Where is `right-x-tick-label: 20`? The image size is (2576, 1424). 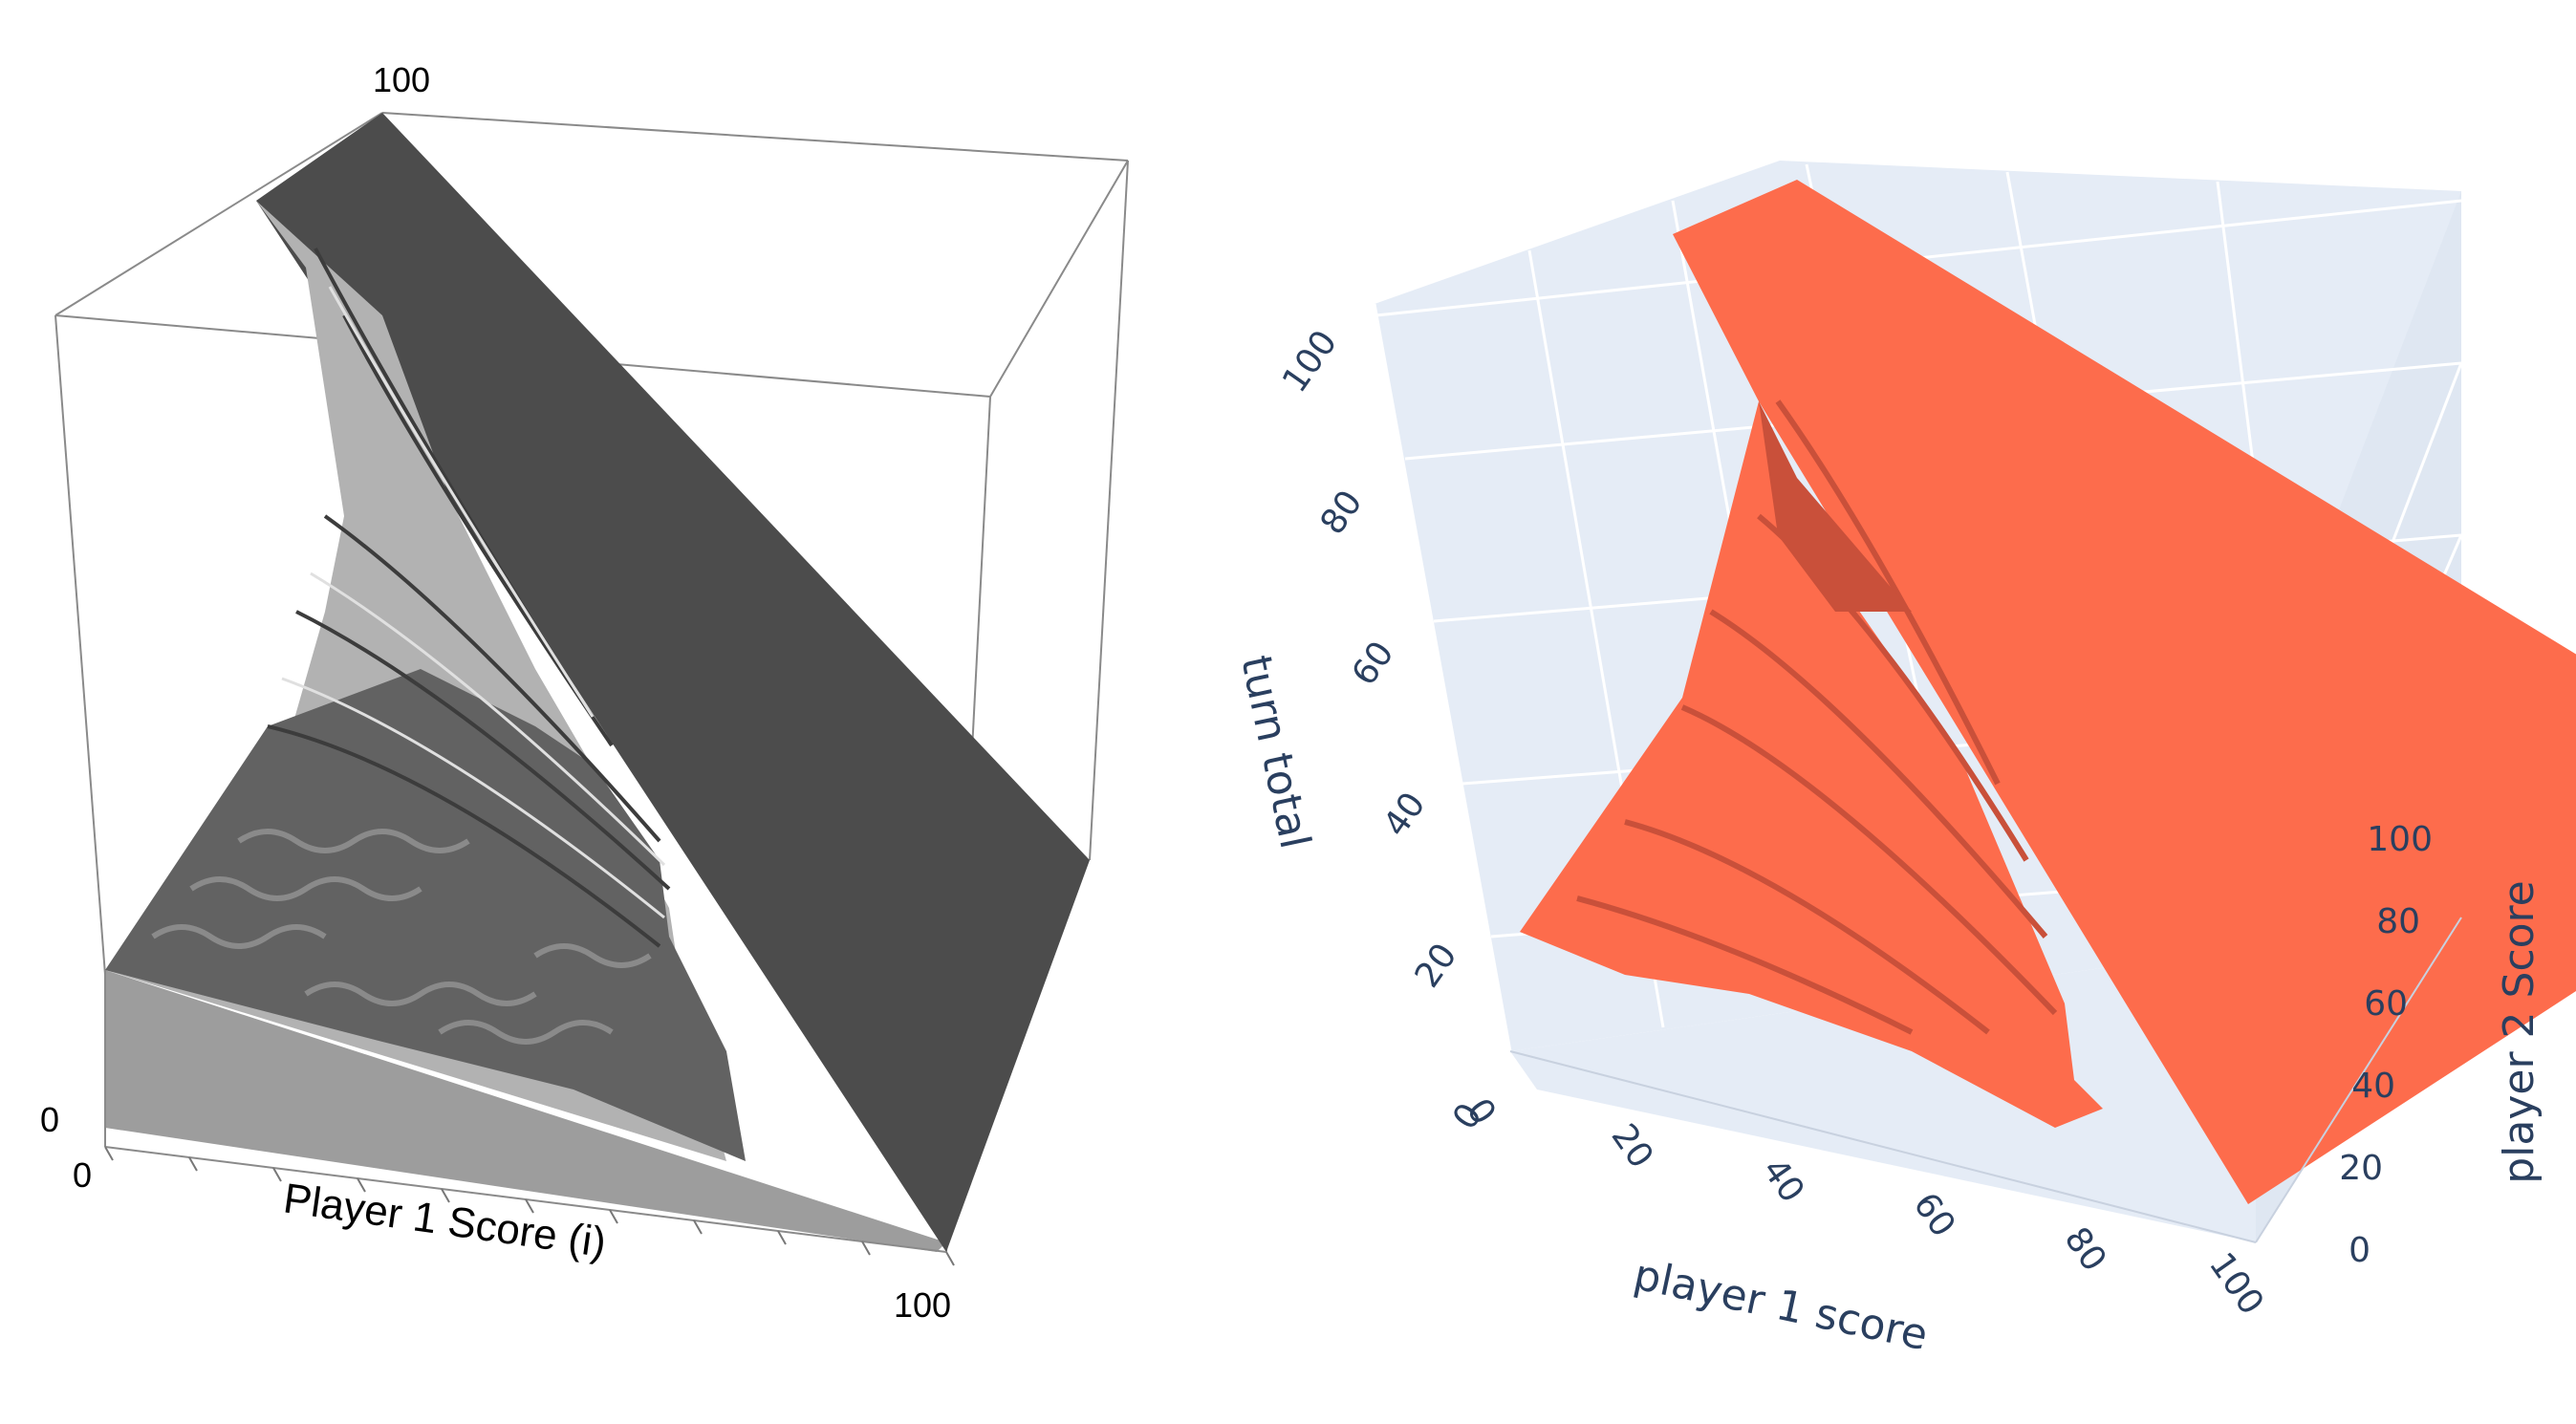 right-x-tick-label: 20 is located at coordinates (1631, 1146).